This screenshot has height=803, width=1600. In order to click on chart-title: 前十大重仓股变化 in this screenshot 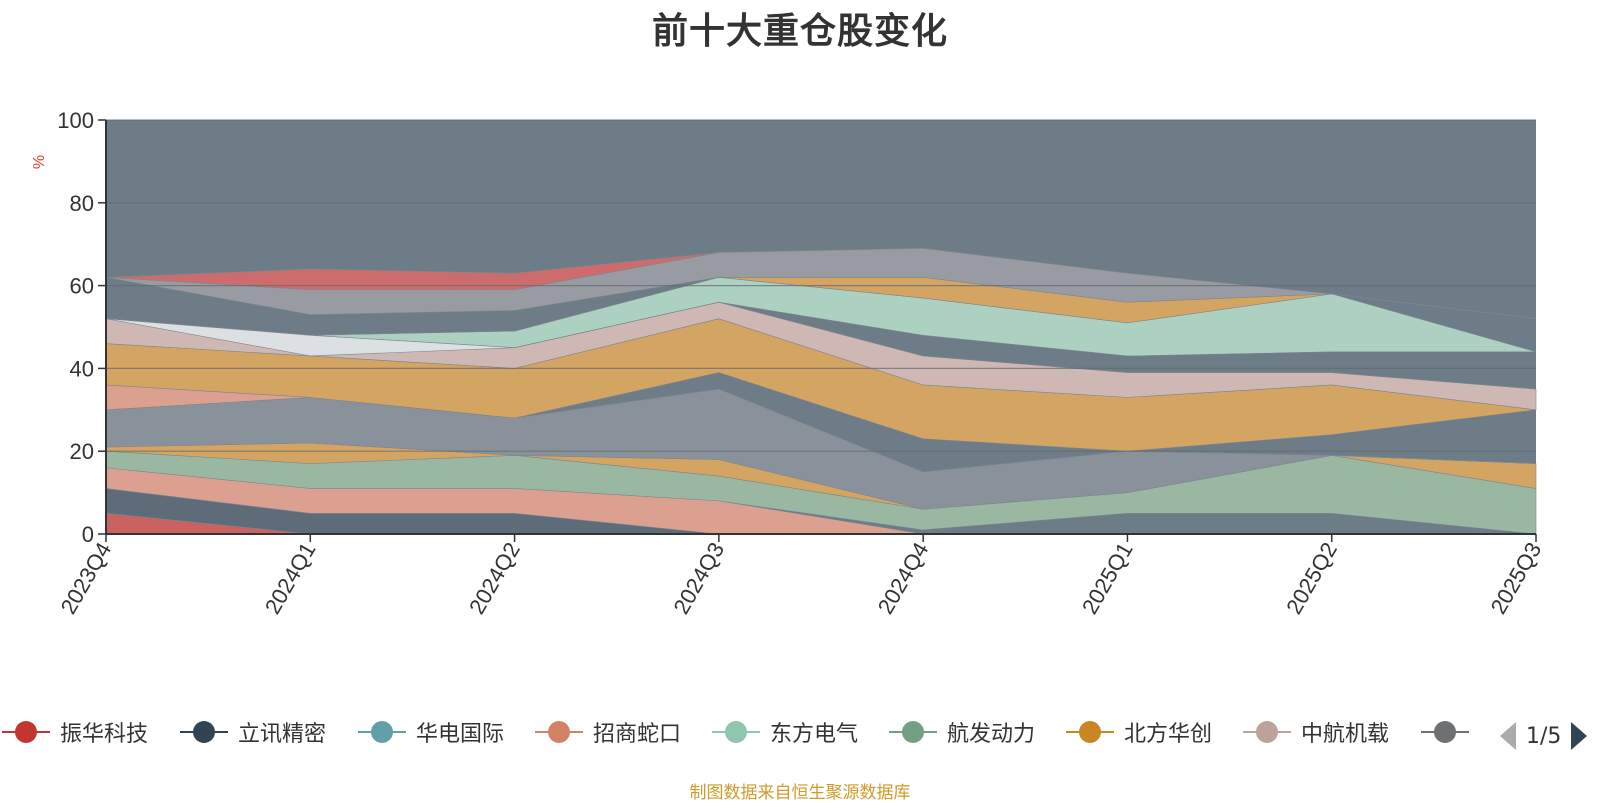, I will do `click(799, 31)`.